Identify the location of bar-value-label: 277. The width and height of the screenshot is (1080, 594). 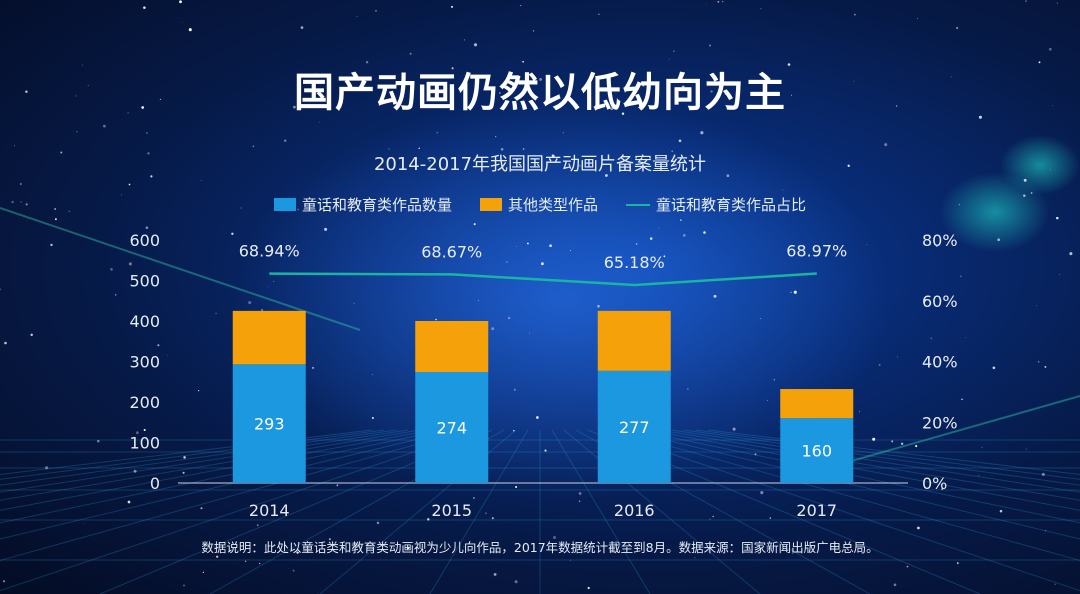
(634, 427).